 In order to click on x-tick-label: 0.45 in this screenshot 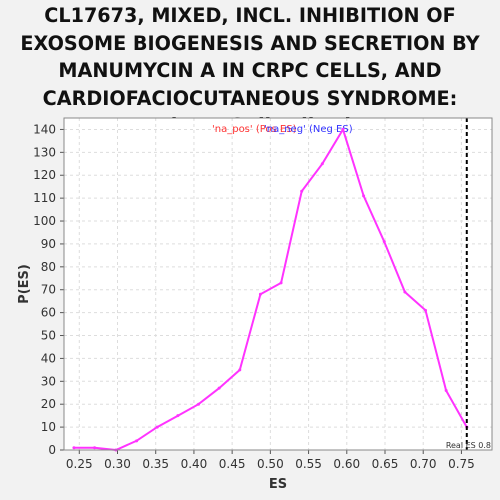, I will do `click(232, 464)`.